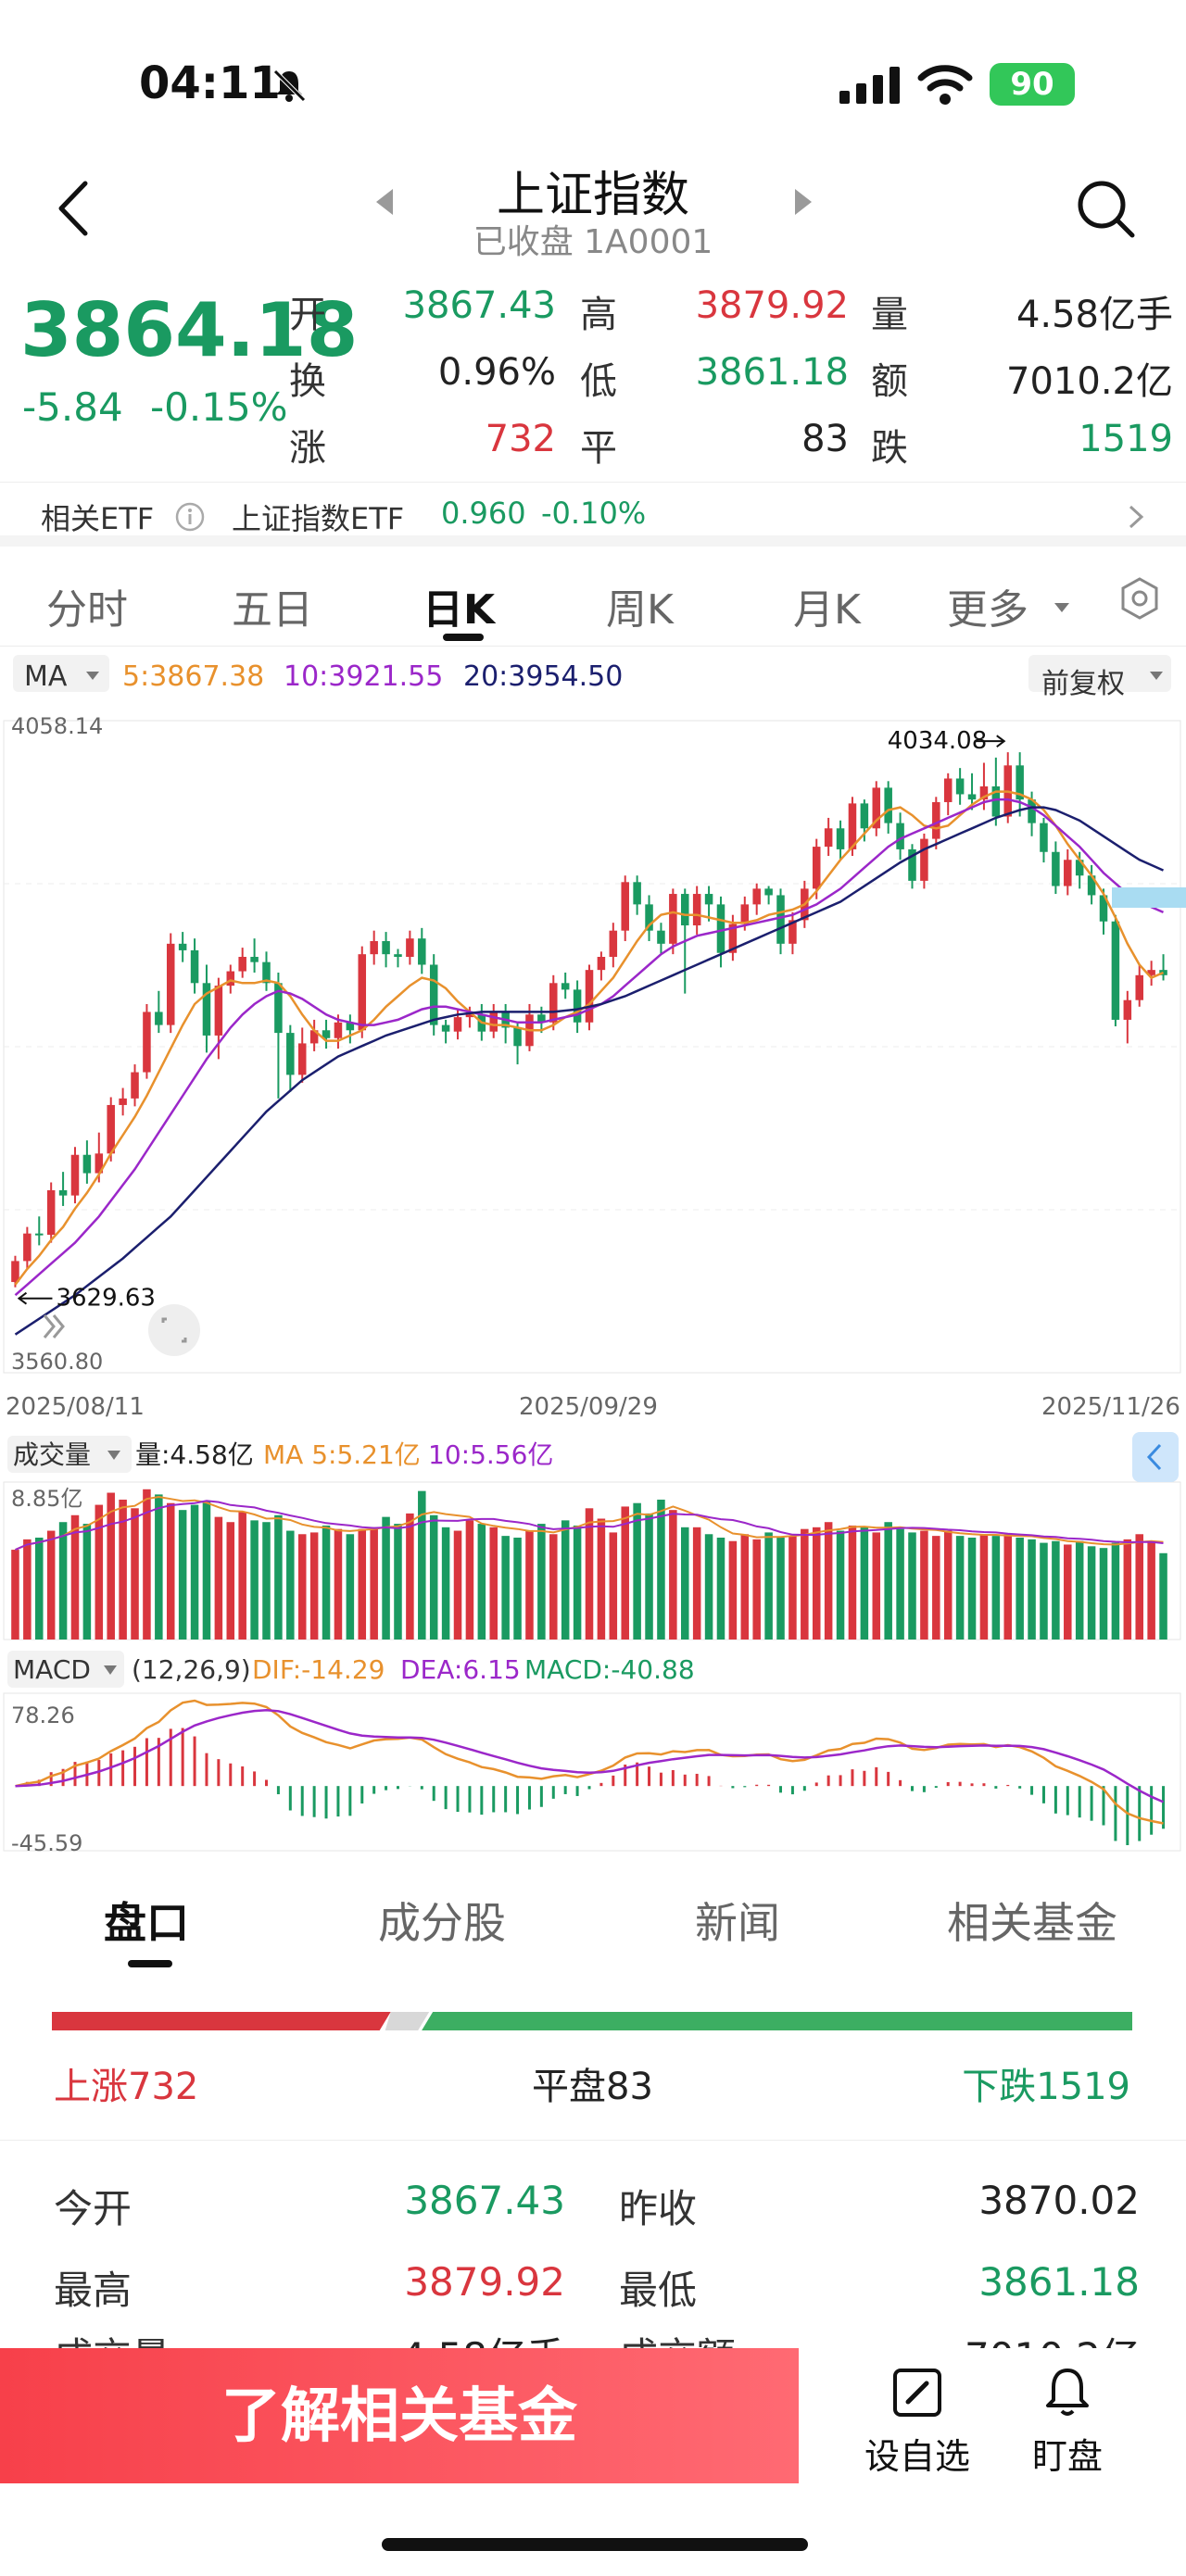 The image size is (1186, 2576). I want to click on turnover-value: 0.96%, so click(496, 372).